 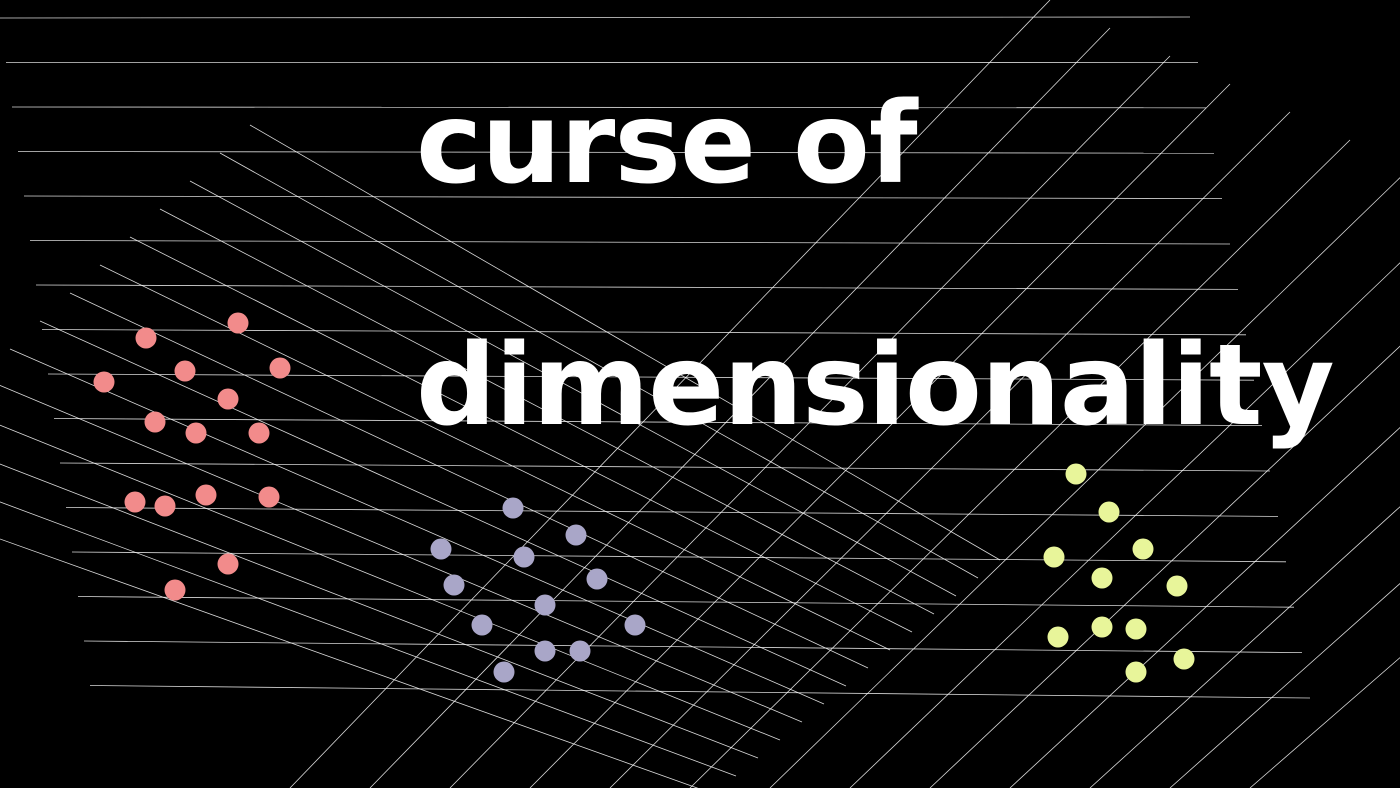 What do you see at coordinates (667, 144) in the screenshot?
I see `title-line-1: curse of` at bounding box center [667, 144].